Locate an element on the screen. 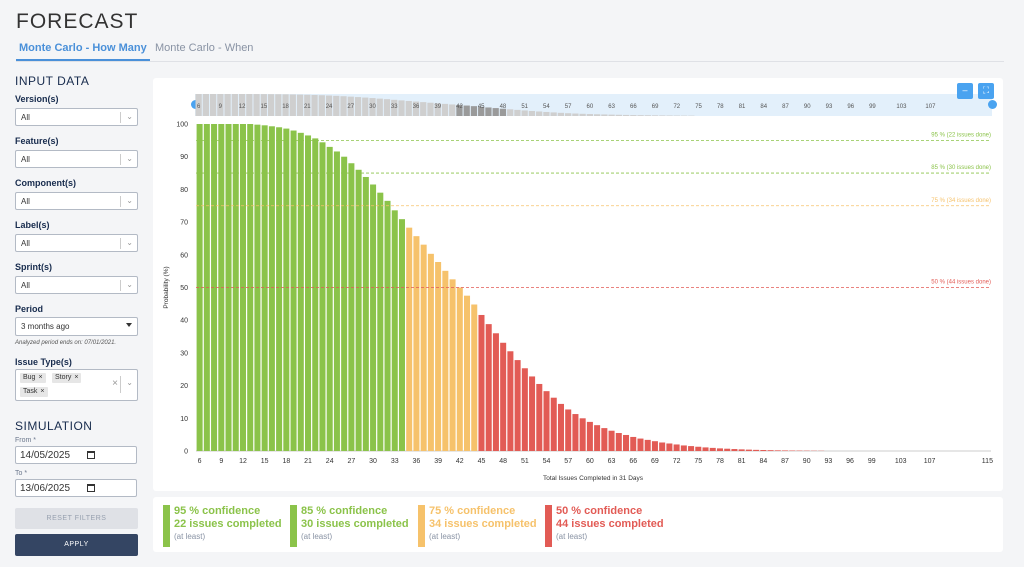 The image size is (1024, 567). page-title: FORECAST is located at coordinates (77, 21).